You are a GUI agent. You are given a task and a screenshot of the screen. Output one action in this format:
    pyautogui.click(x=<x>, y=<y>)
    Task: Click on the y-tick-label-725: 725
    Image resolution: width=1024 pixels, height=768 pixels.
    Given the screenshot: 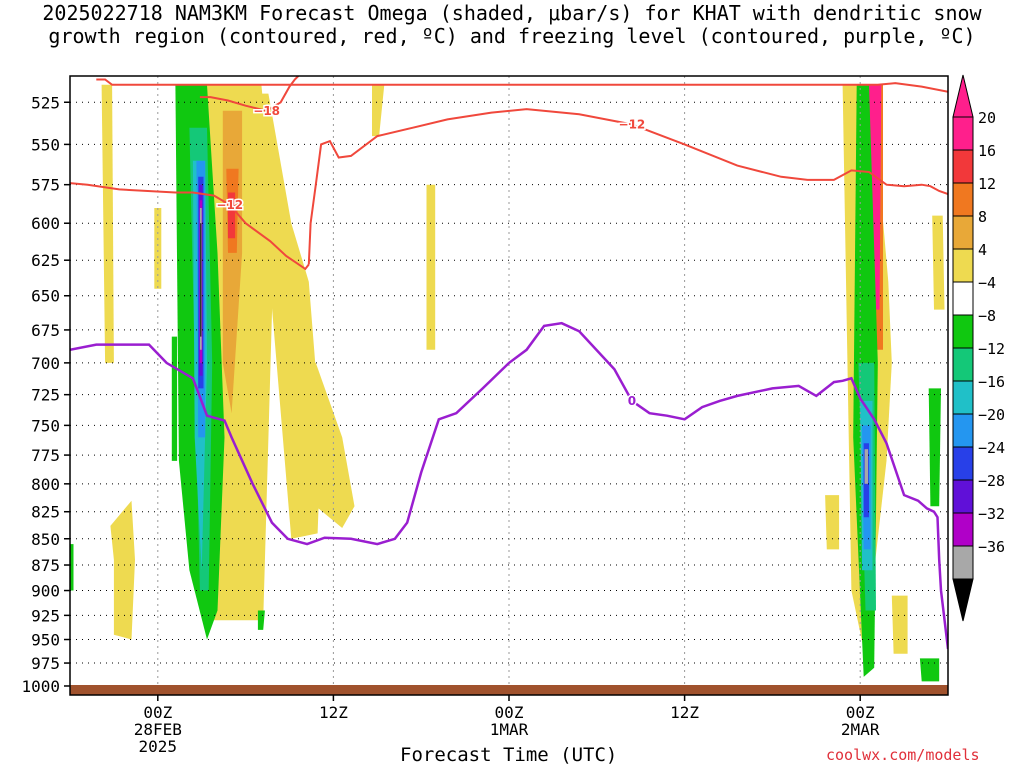 What is the action you would take?
    pyautogui.click(x=45, y=395)
    